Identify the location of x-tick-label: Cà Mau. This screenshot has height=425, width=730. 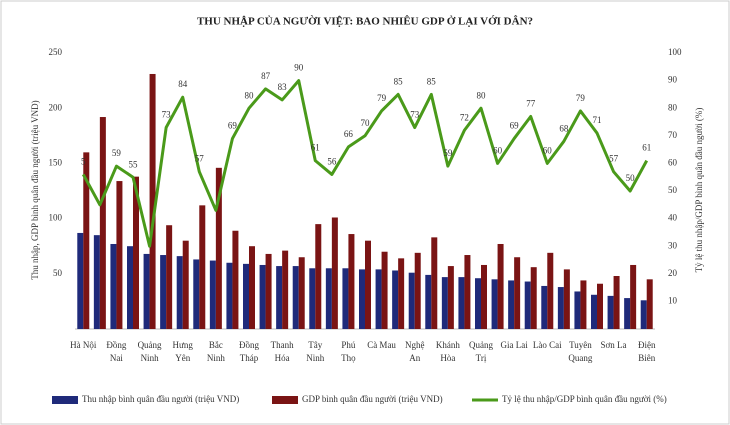
(381, 345).